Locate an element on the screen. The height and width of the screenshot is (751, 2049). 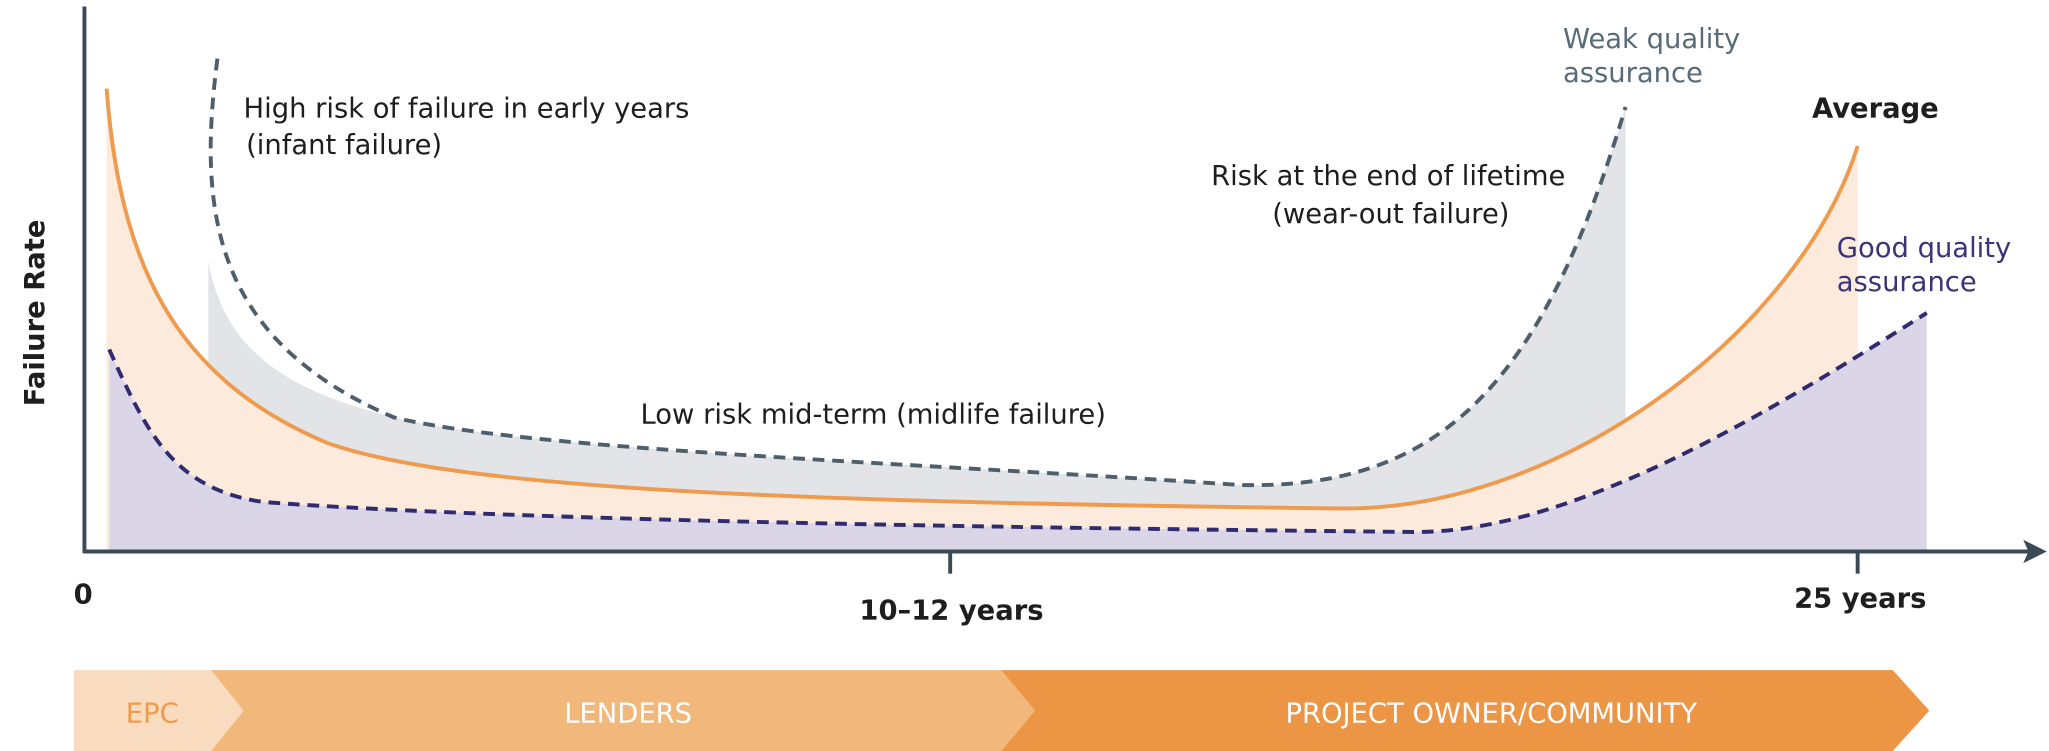
phase-lenders is located at coordinates (622, 710).